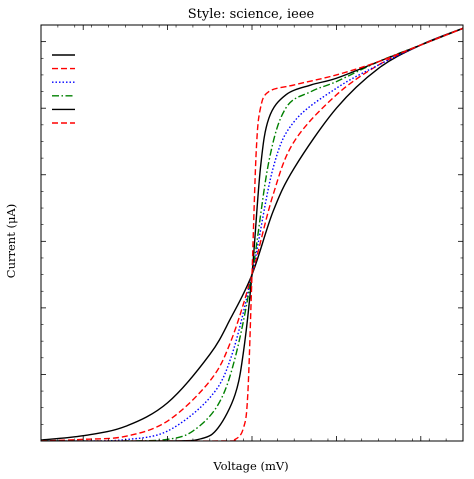 This screenshot has width=474, height=479. What do you see at coordinates (63, 89) in the screenshot?
I see `legend` at bounding box center [63, 89].